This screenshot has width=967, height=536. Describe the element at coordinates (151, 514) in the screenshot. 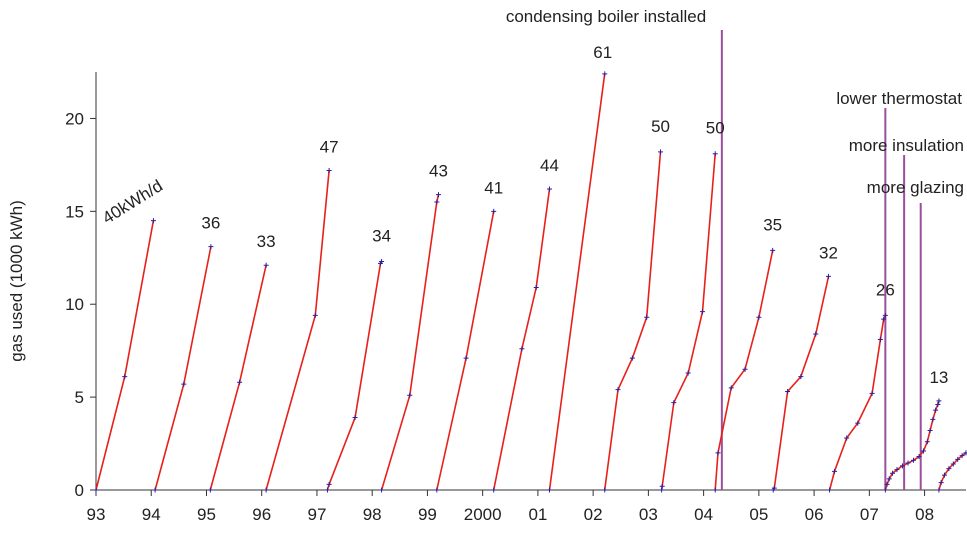

I see `x-tick-label: 94` at that location.